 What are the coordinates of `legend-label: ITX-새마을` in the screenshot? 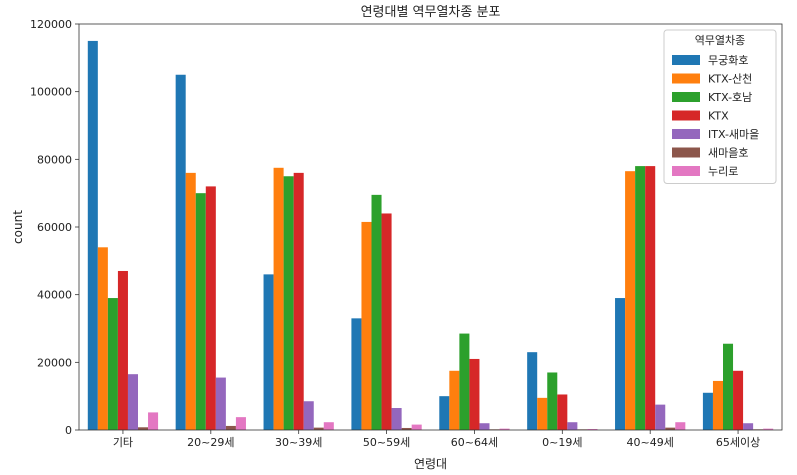 It's located at (733, 134).